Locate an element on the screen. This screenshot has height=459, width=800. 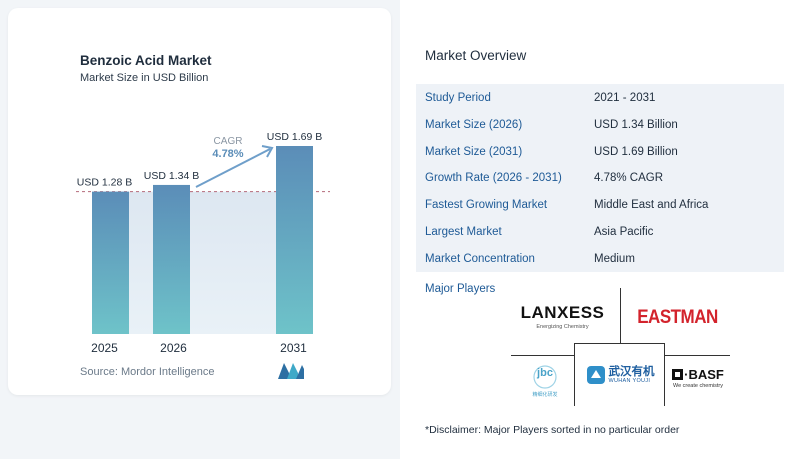
major-players-label: Major Players is located at coordinates (460, 289).